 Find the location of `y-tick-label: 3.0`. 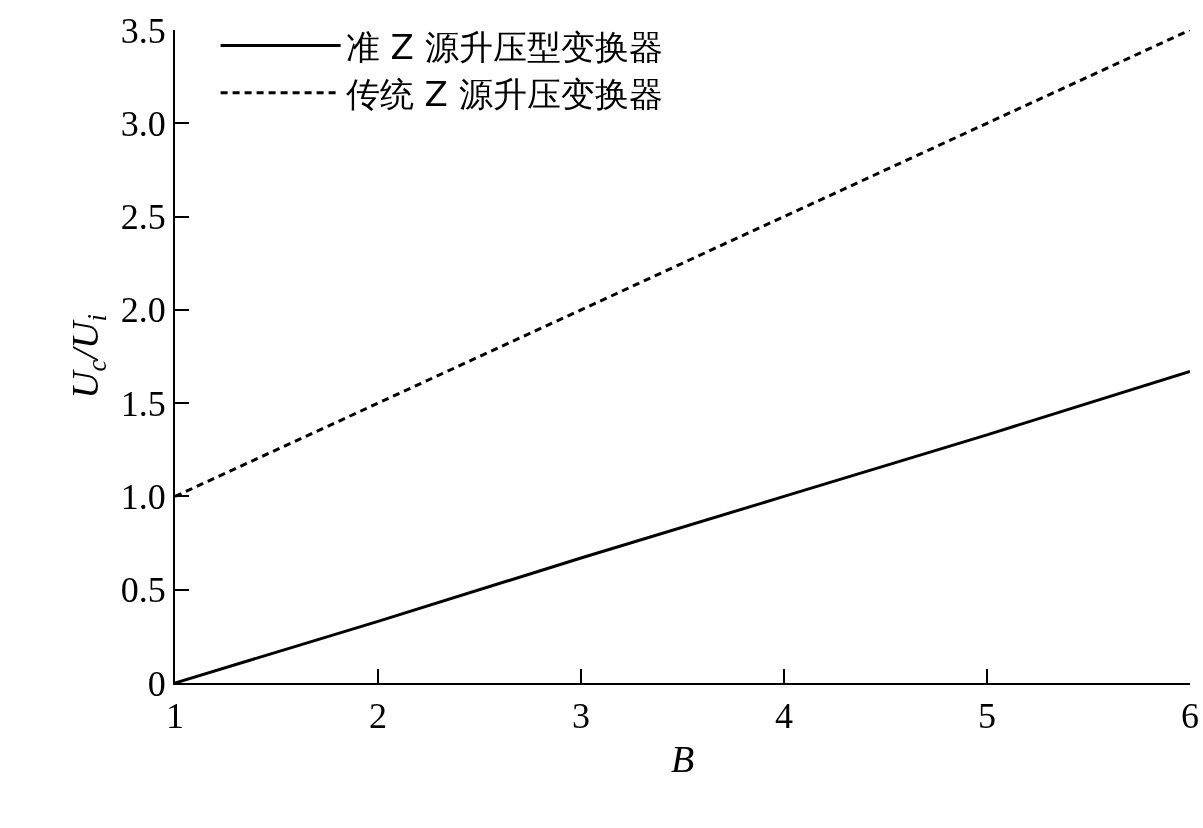

y-tick-label: 3.0 is located at coordinates (143, 123).